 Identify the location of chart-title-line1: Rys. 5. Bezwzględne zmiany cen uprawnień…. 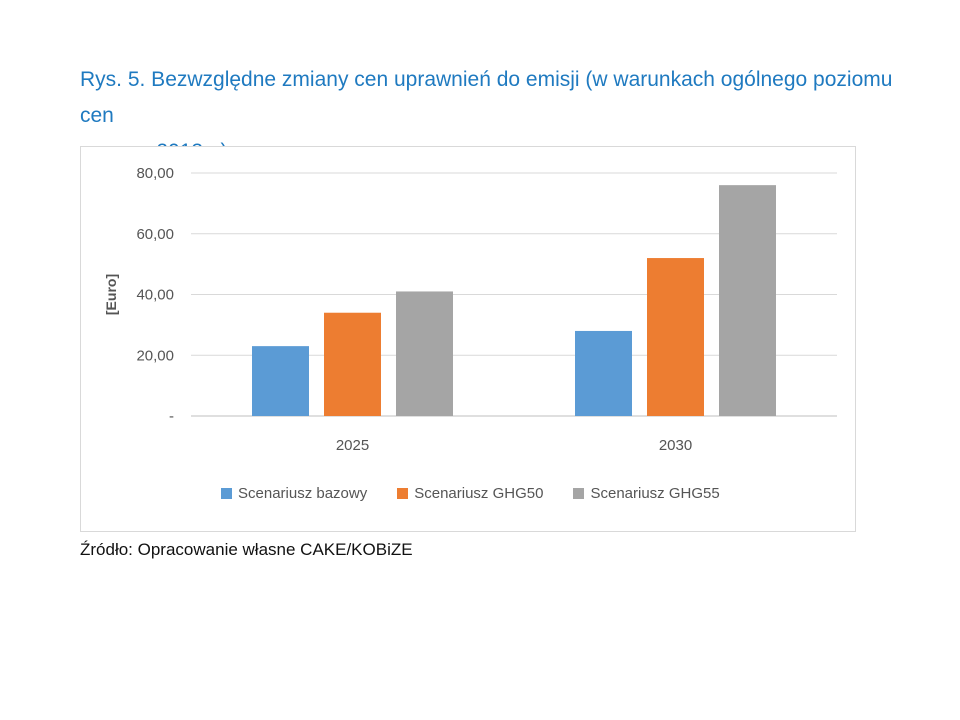
(486, 97).